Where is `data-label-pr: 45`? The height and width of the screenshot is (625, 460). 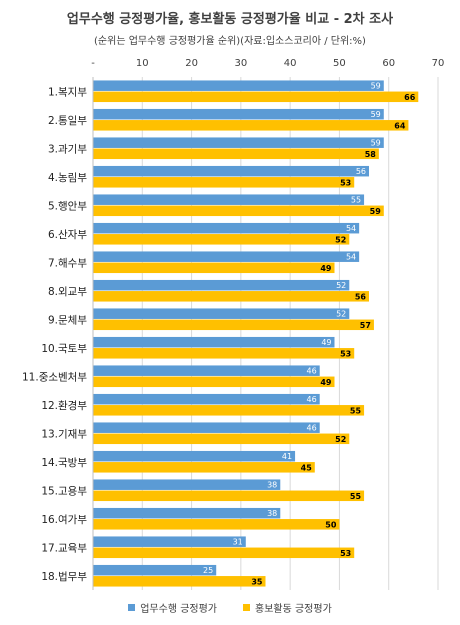
data-label-pr: 45 is located at coordinates (307, 468).